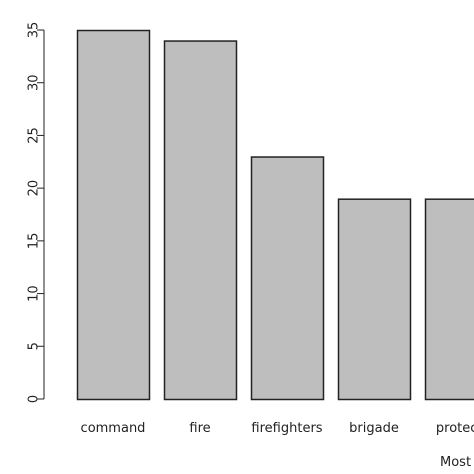 The width and height of the screenshot is (474, 474). I want to click on bar-firefighters, so click(287, 278).